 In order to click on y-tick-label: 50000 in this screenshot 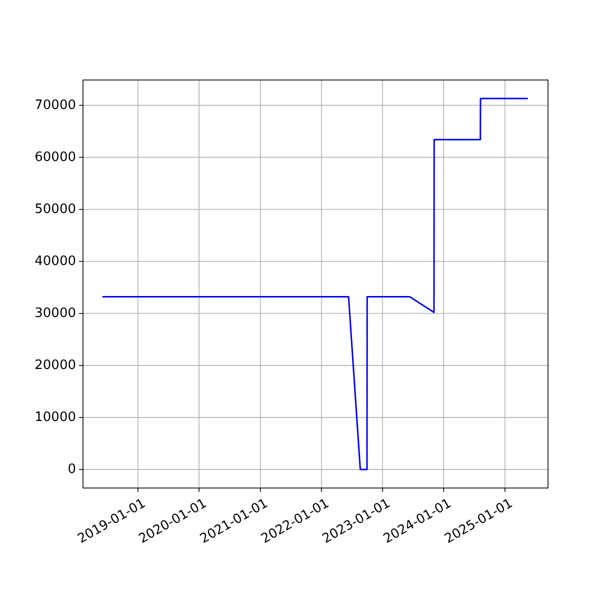, I will do `click(55, 209)`.